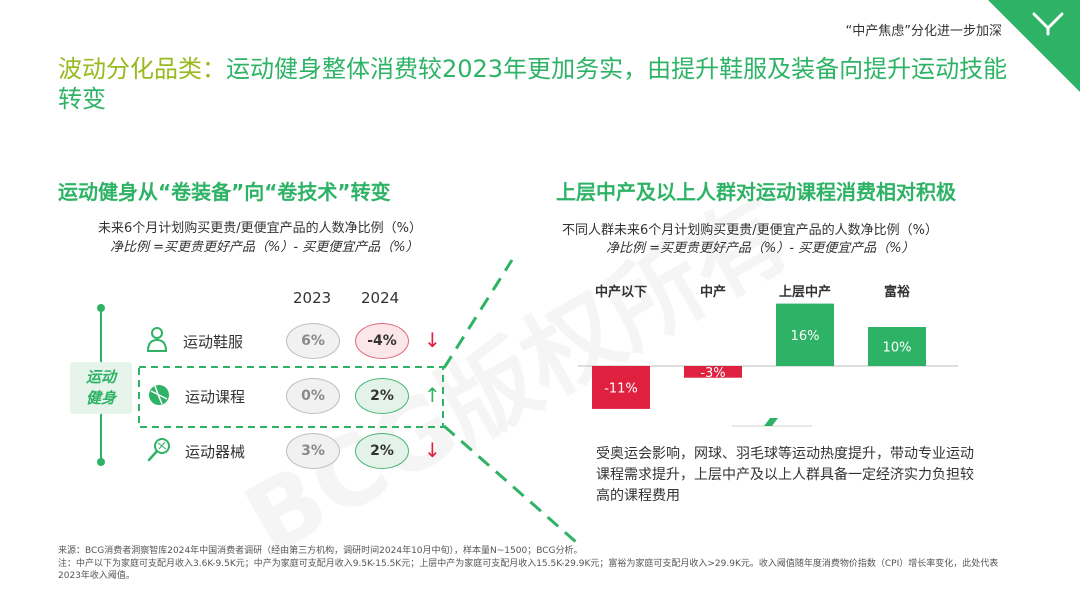 The height and width of the screenshot is (608, 1080). Describe the element at coordinates (157, 339) in the screenshot. I see `apparel-icon` at that location.